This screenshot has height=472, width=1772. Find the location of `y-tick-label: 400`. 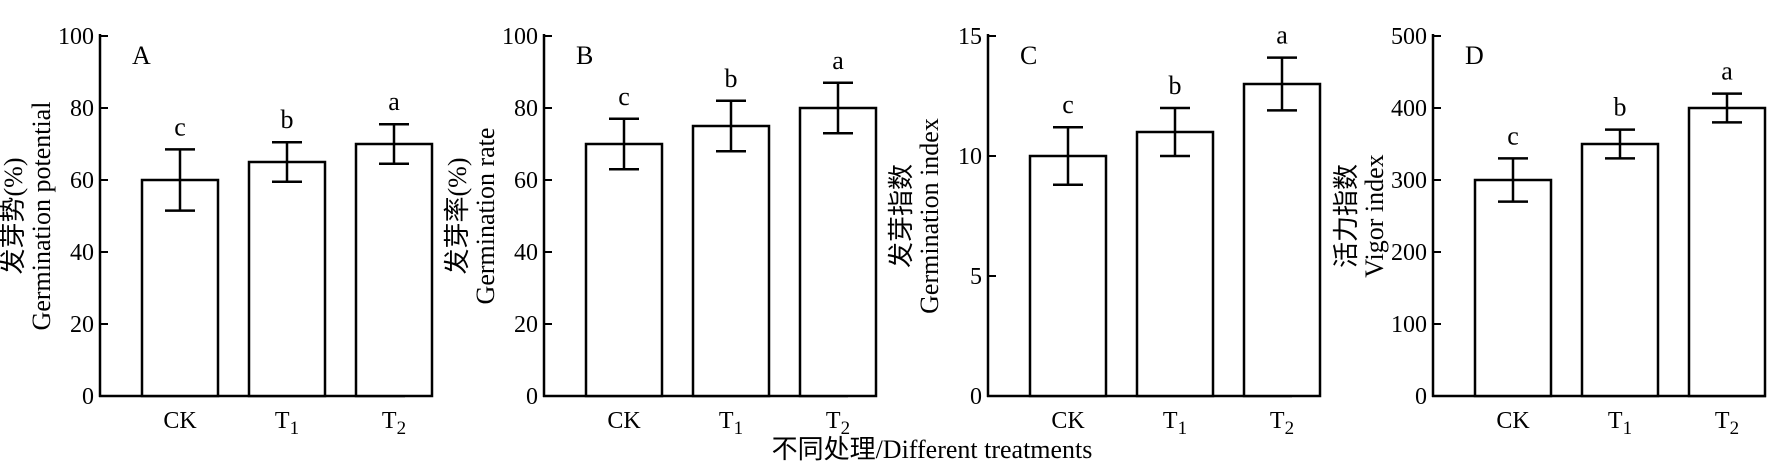

y-tick-label: 400 is located at coordinates (1409, 109).